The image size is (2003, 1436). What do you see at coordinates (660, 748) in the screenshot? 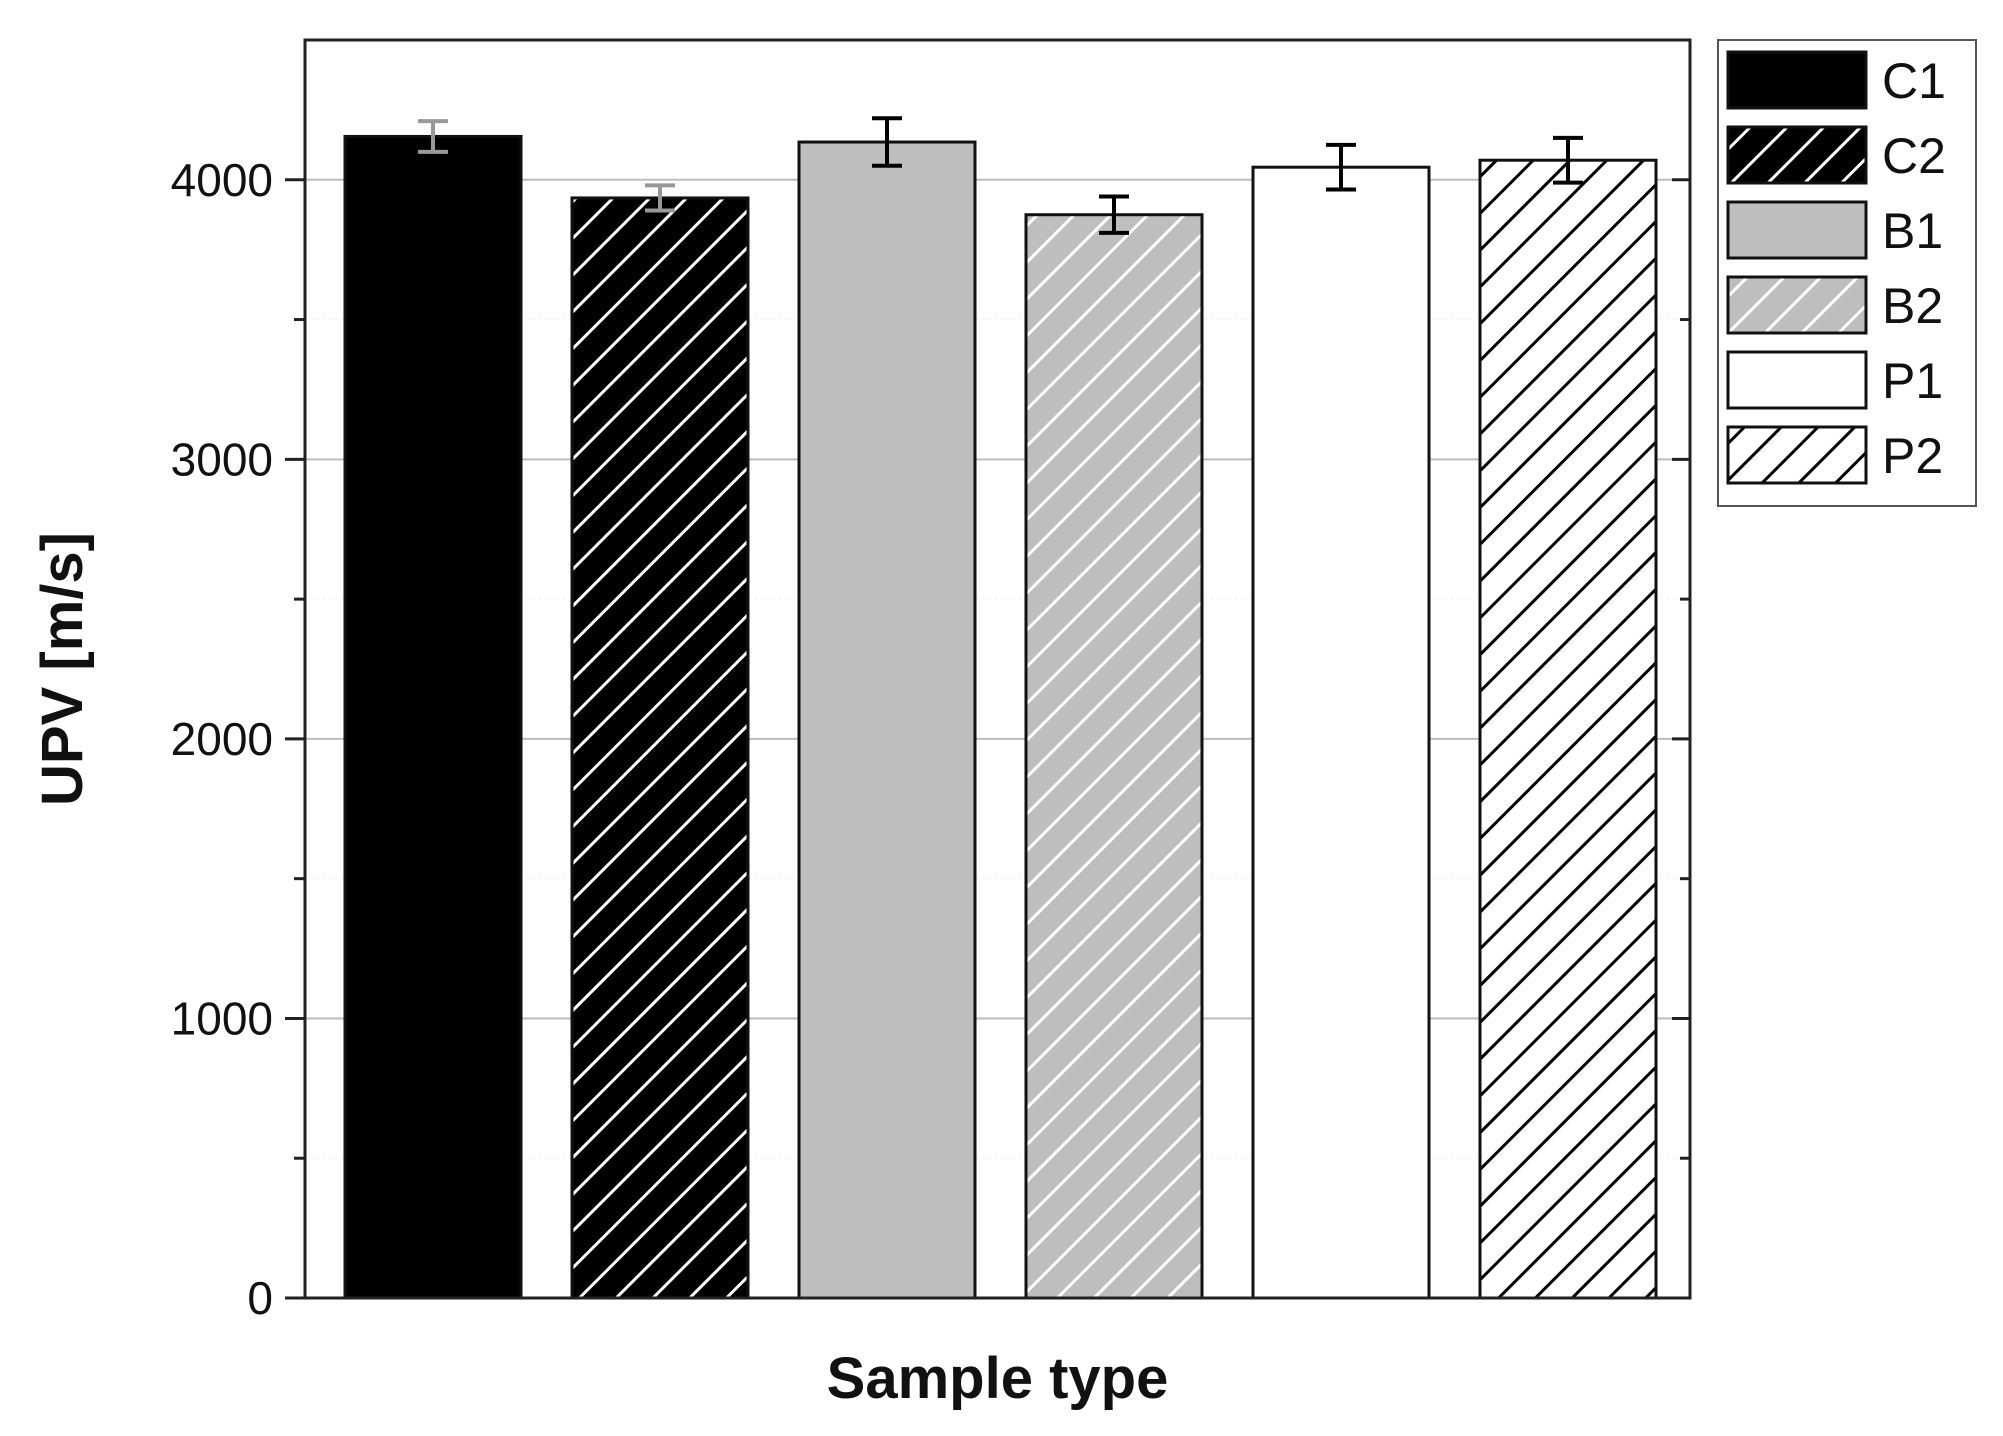
I see `bar-C2` at bounding box center [660, 748].